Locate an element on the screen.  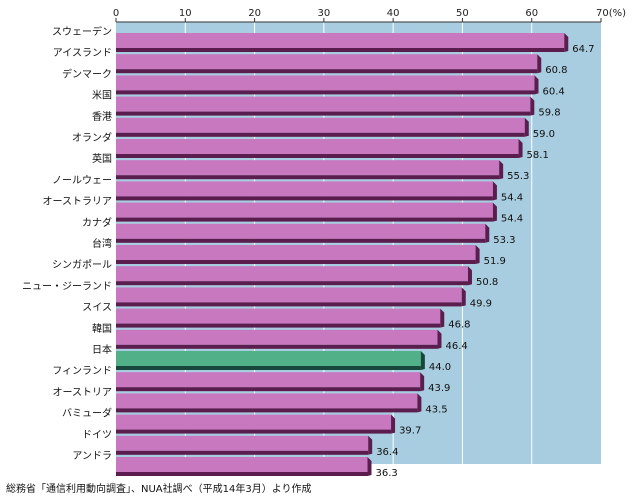
source-note: 総務省「通信利用動向調査」、NUA社調べ（平成14年3月）より作成 is located at coordinates (159, 489).